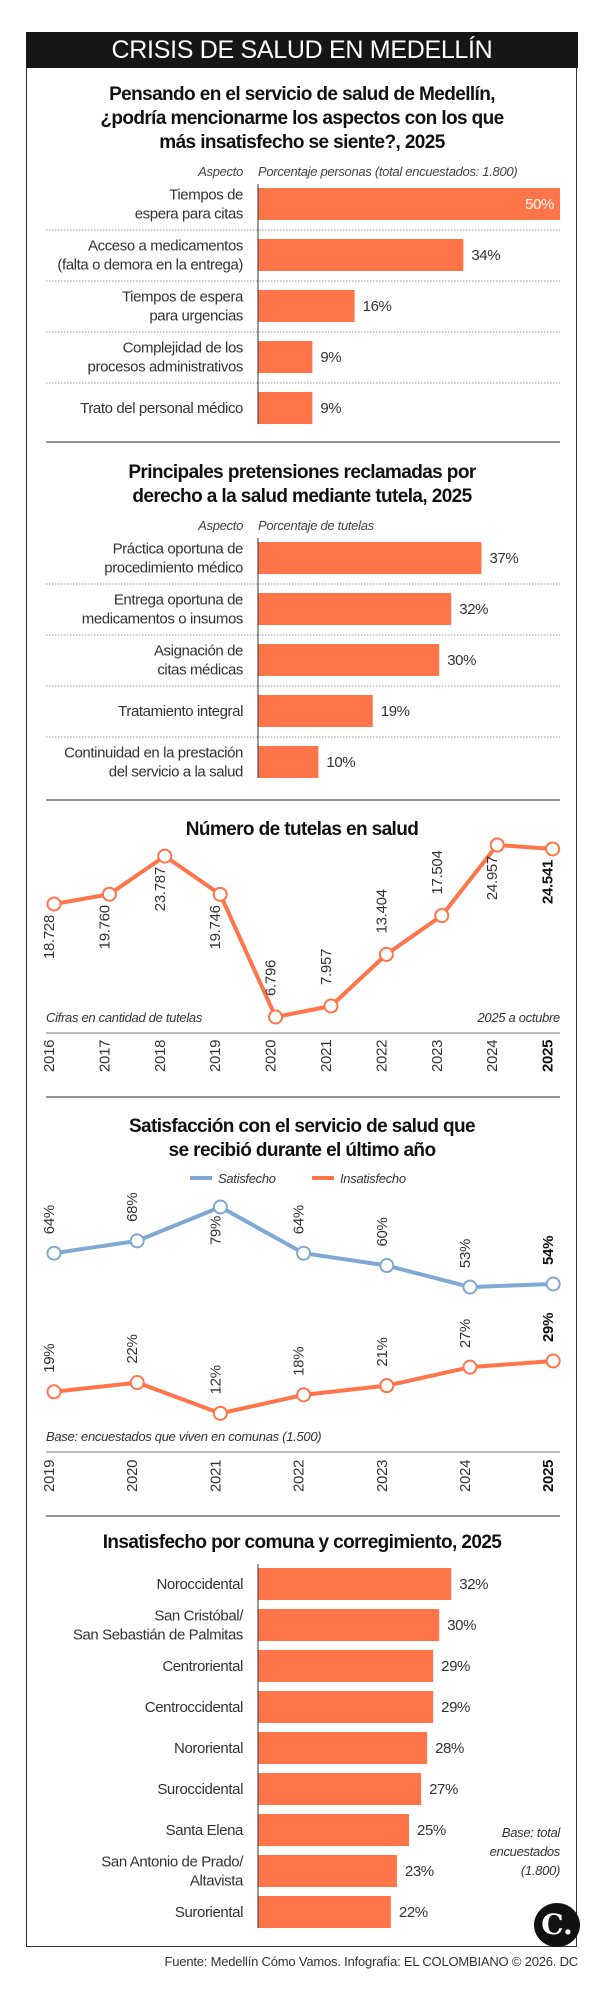  I want to click on value-label: 34%, so click(485, 255).